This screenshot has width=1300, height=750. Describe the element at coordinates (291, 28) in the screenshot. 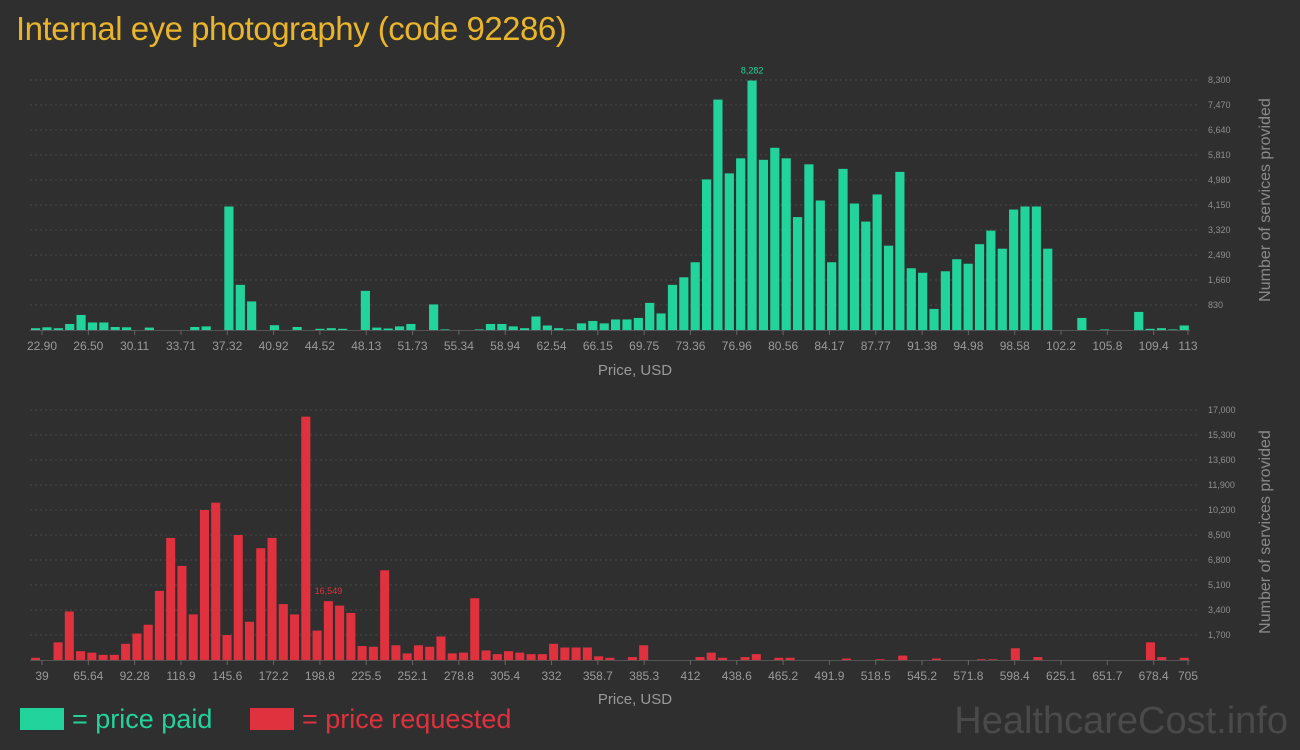

I see `page-title: Internal eye photography (code 92286)` at that location.